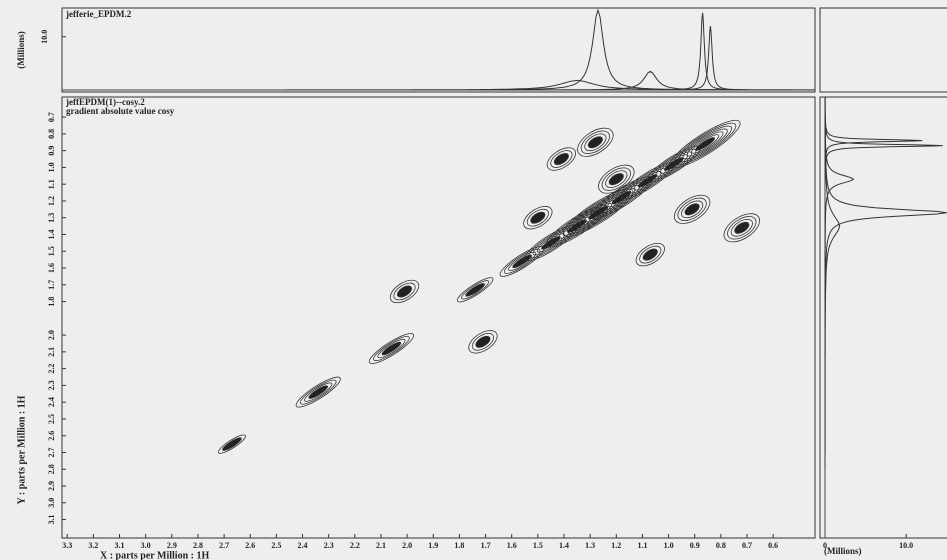  What do you see at coordinates (51, 167) in the screenshot?
I see `y-tick-label: 1.0` at bounding box center [51, 167].